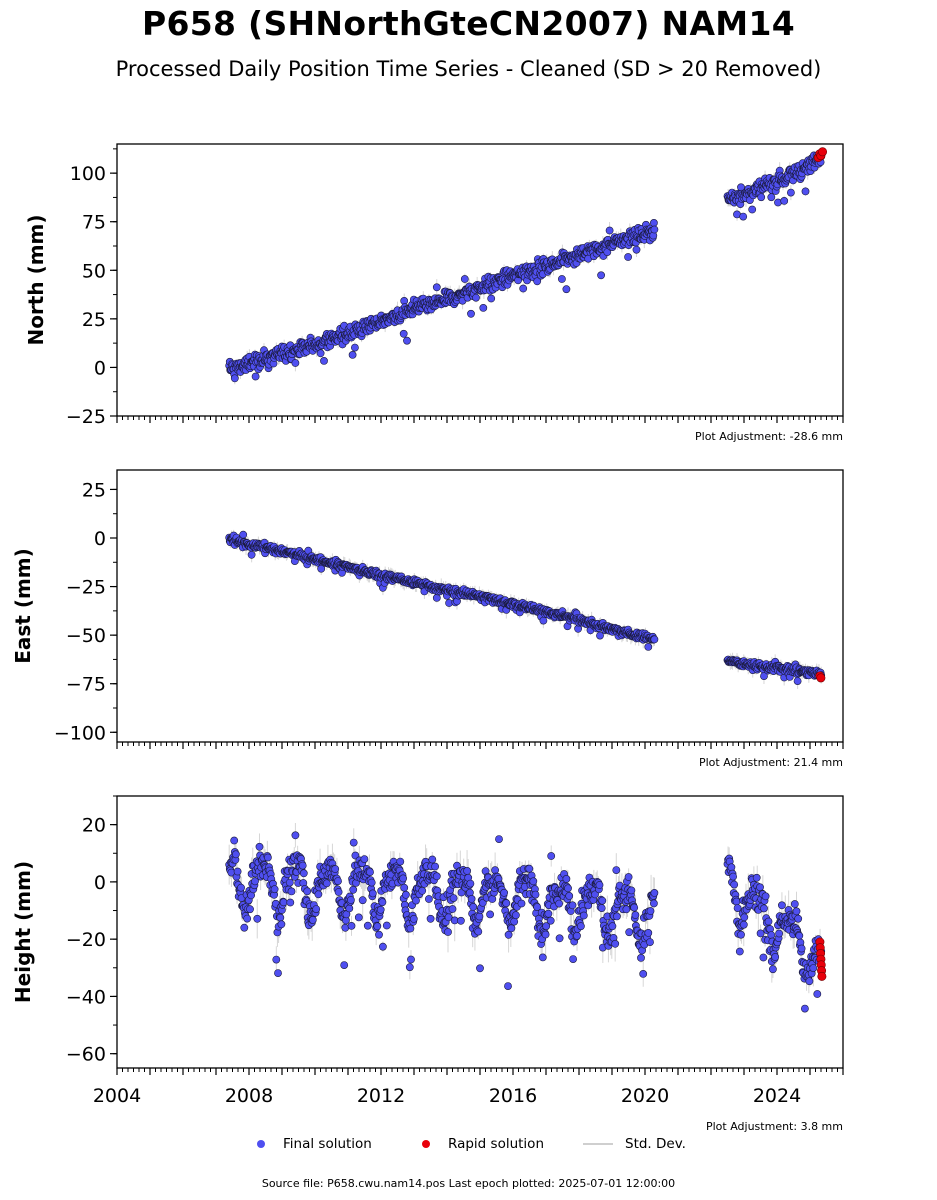 The height and width of the screenshot is (1200, 937). Describe the element at coordinates (86, 685) in the screenshot. I see `y-tick-label: −75` at that location.